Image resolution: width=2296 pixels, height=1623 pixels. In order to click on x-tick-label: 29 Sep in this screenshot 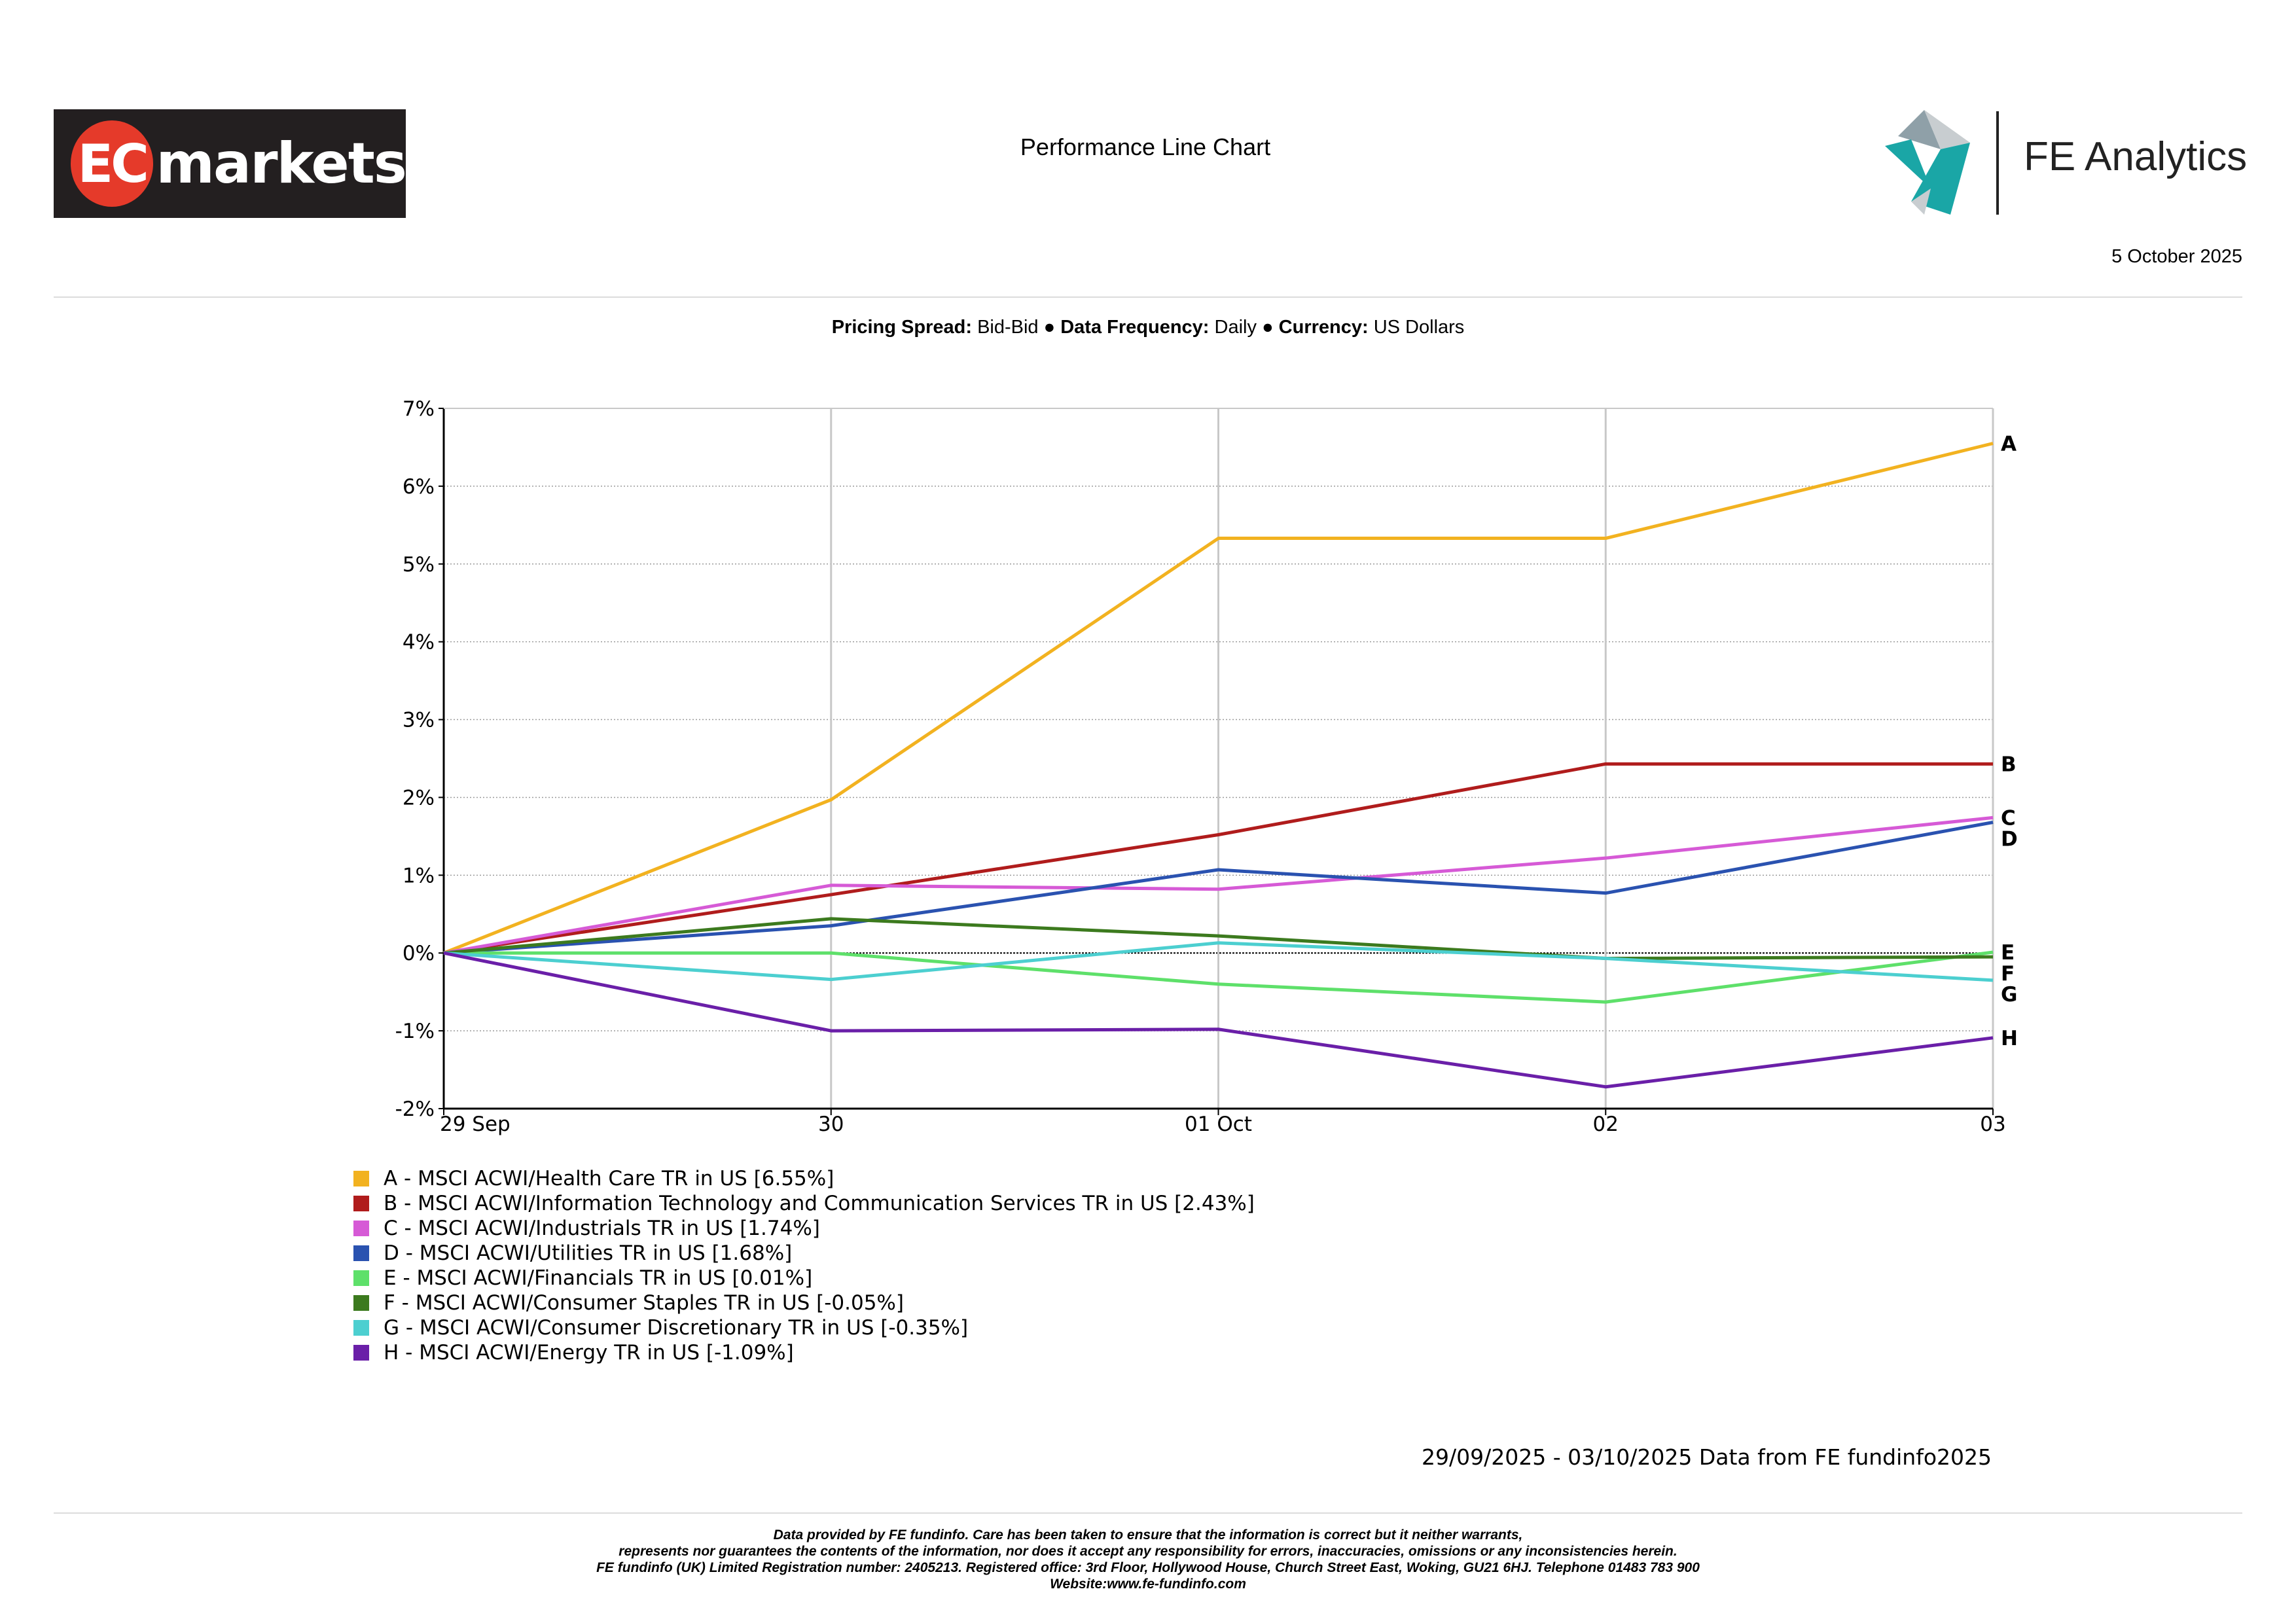, I will do `click(476, 1124)`.